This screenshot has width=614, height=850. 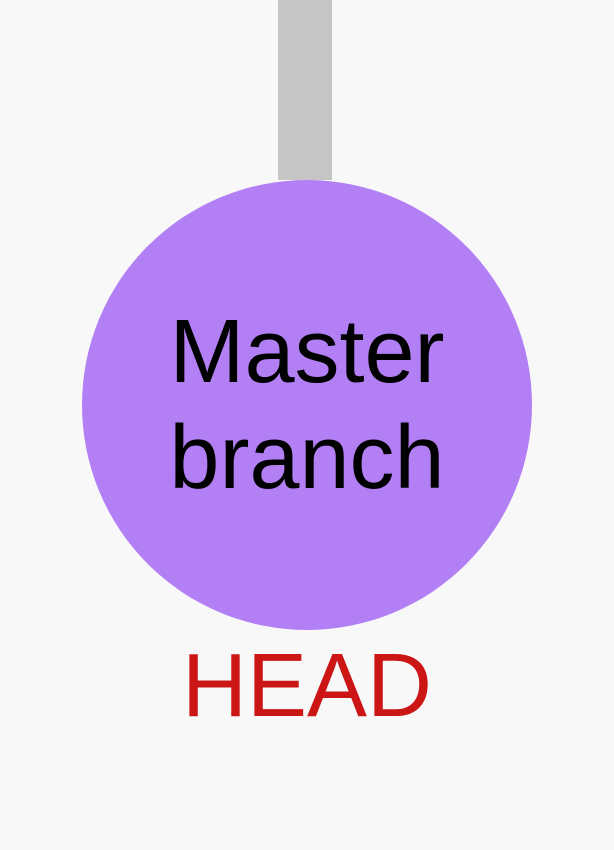 I want to click on branch-connector-line, so click(x=305, y=90).